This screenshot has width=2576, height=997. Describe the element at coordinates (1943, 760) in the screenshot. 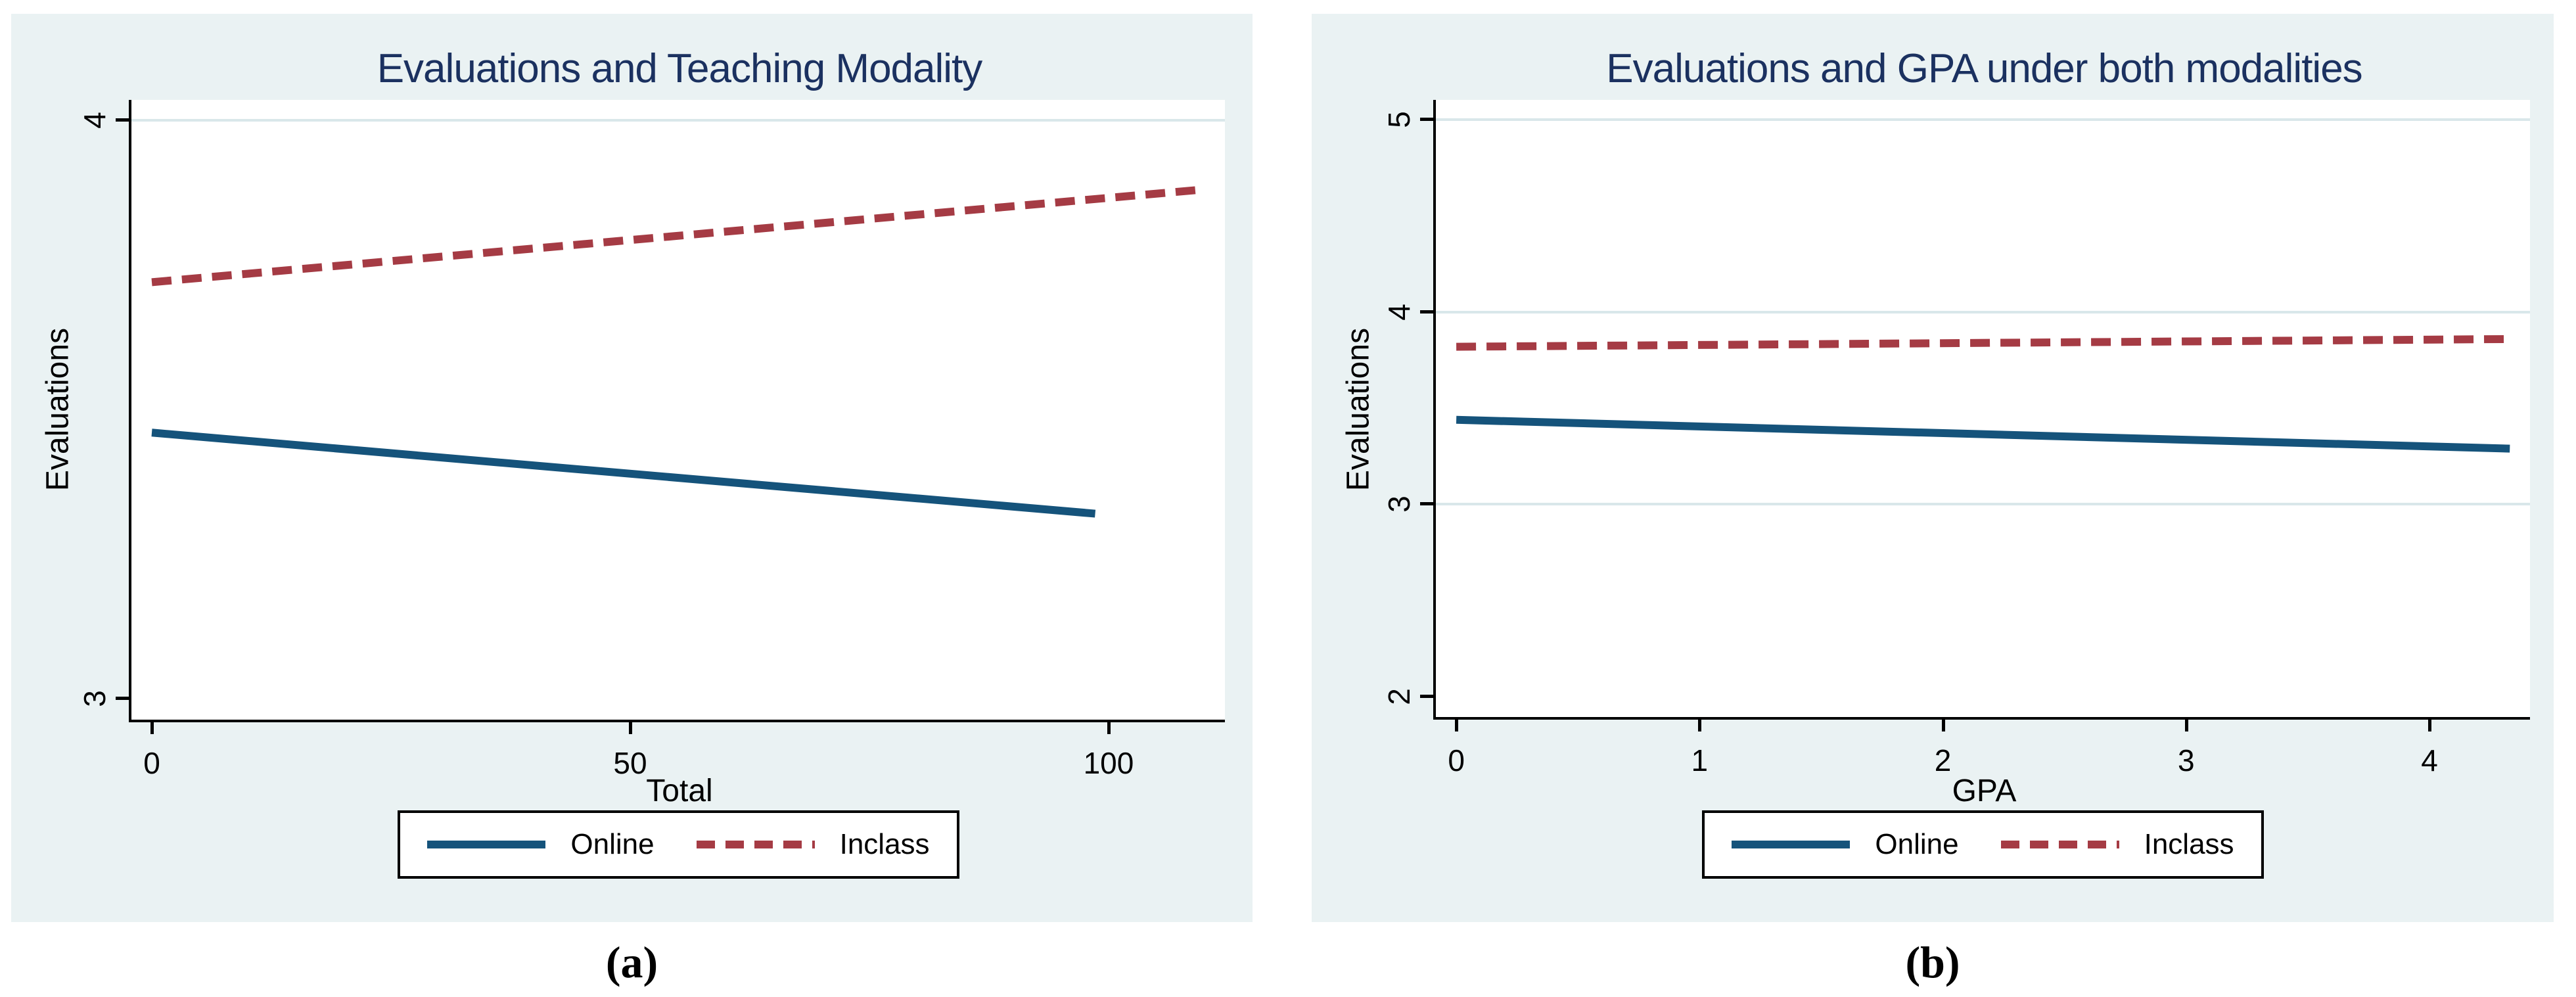

I see `x-tick-label: 2` at that location.